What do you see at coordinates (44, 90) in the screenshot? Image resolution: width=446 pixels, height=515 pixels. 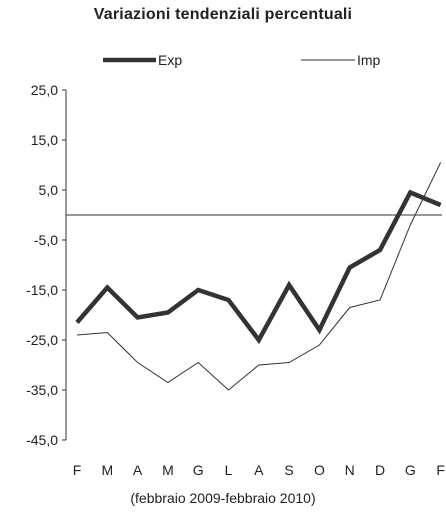 I see `y-tick-label: 25,0` at bounding box center [44, 90].